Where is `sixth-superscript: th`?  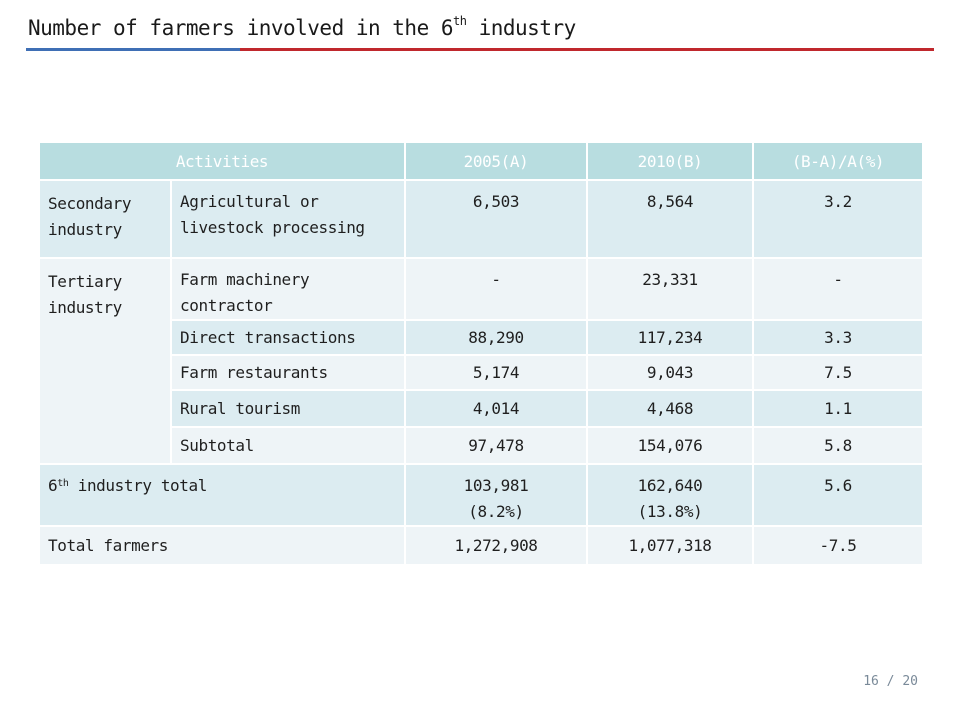
sixth-superscript: th is located at coordinates (63, 483).